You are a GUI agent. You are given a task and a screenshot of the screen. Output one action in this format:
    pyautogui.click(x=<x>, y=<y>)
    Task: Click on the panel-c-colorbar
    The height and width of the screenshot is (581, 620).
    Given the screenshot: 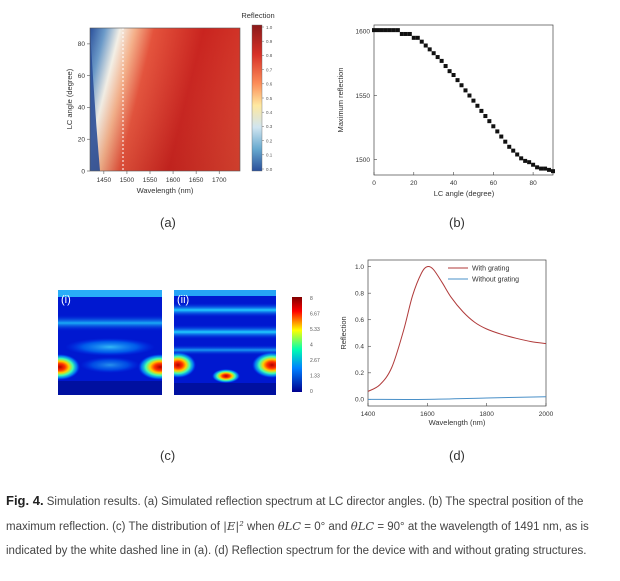 What is the action you would take?
    pyautogui.click(x=297, y=344)
    